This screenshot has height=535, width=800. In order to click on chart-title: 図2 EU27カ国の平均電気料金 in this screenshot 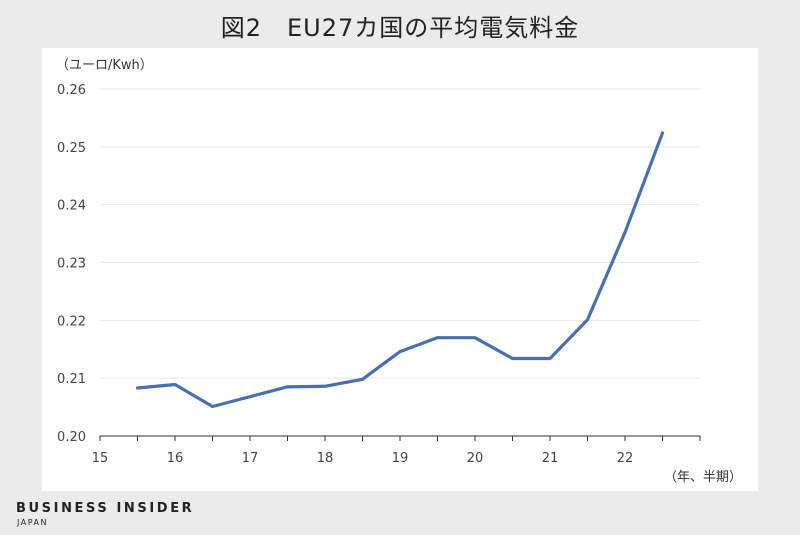, I will do `click(400, 28)`.